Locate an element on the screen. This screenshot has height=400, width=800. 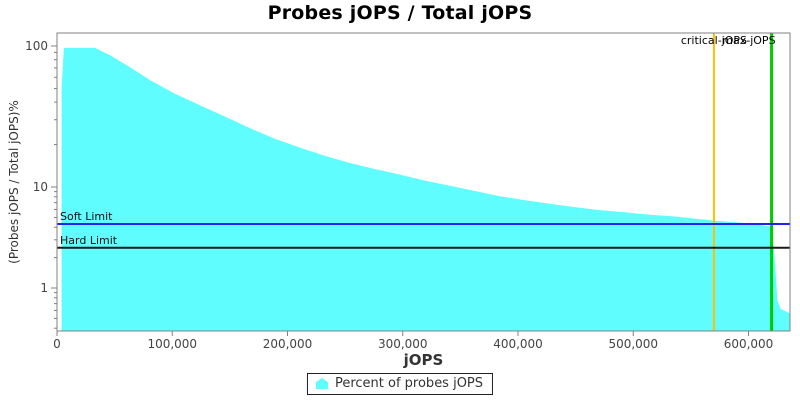
legend: Percent of probes jOPS is located at coordinates (400, 384).